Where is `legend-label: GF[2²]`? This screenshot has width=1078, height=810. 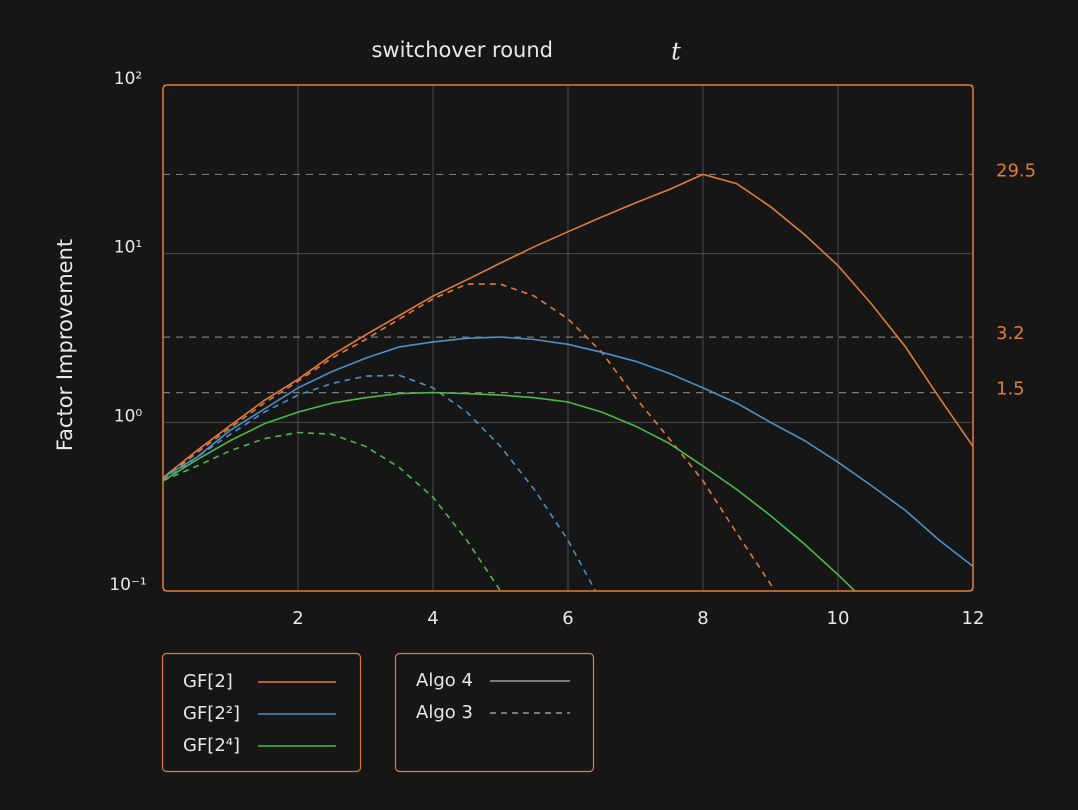
legend-label: GF[2²] is located at coordinates (211, 713).